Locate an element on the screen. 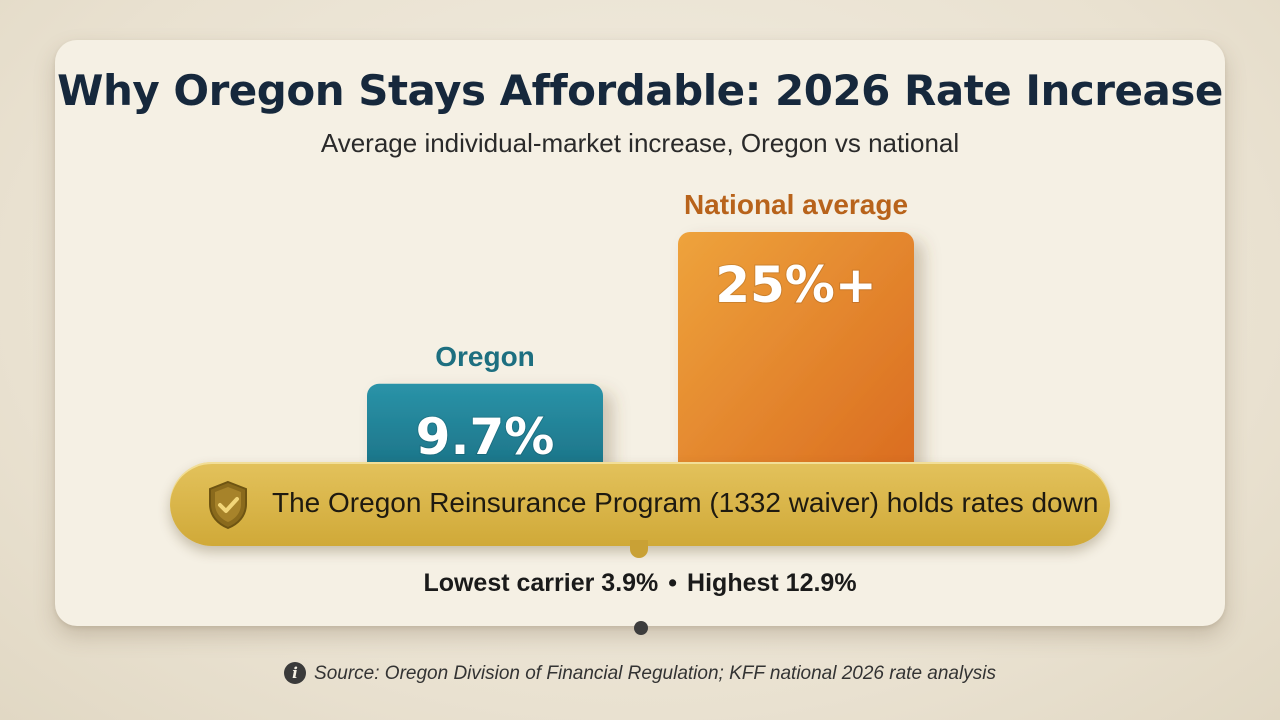 The height and width of the screenshot is (720, 1280). category-label-0: Oregon is located at coordinates (485, 356).